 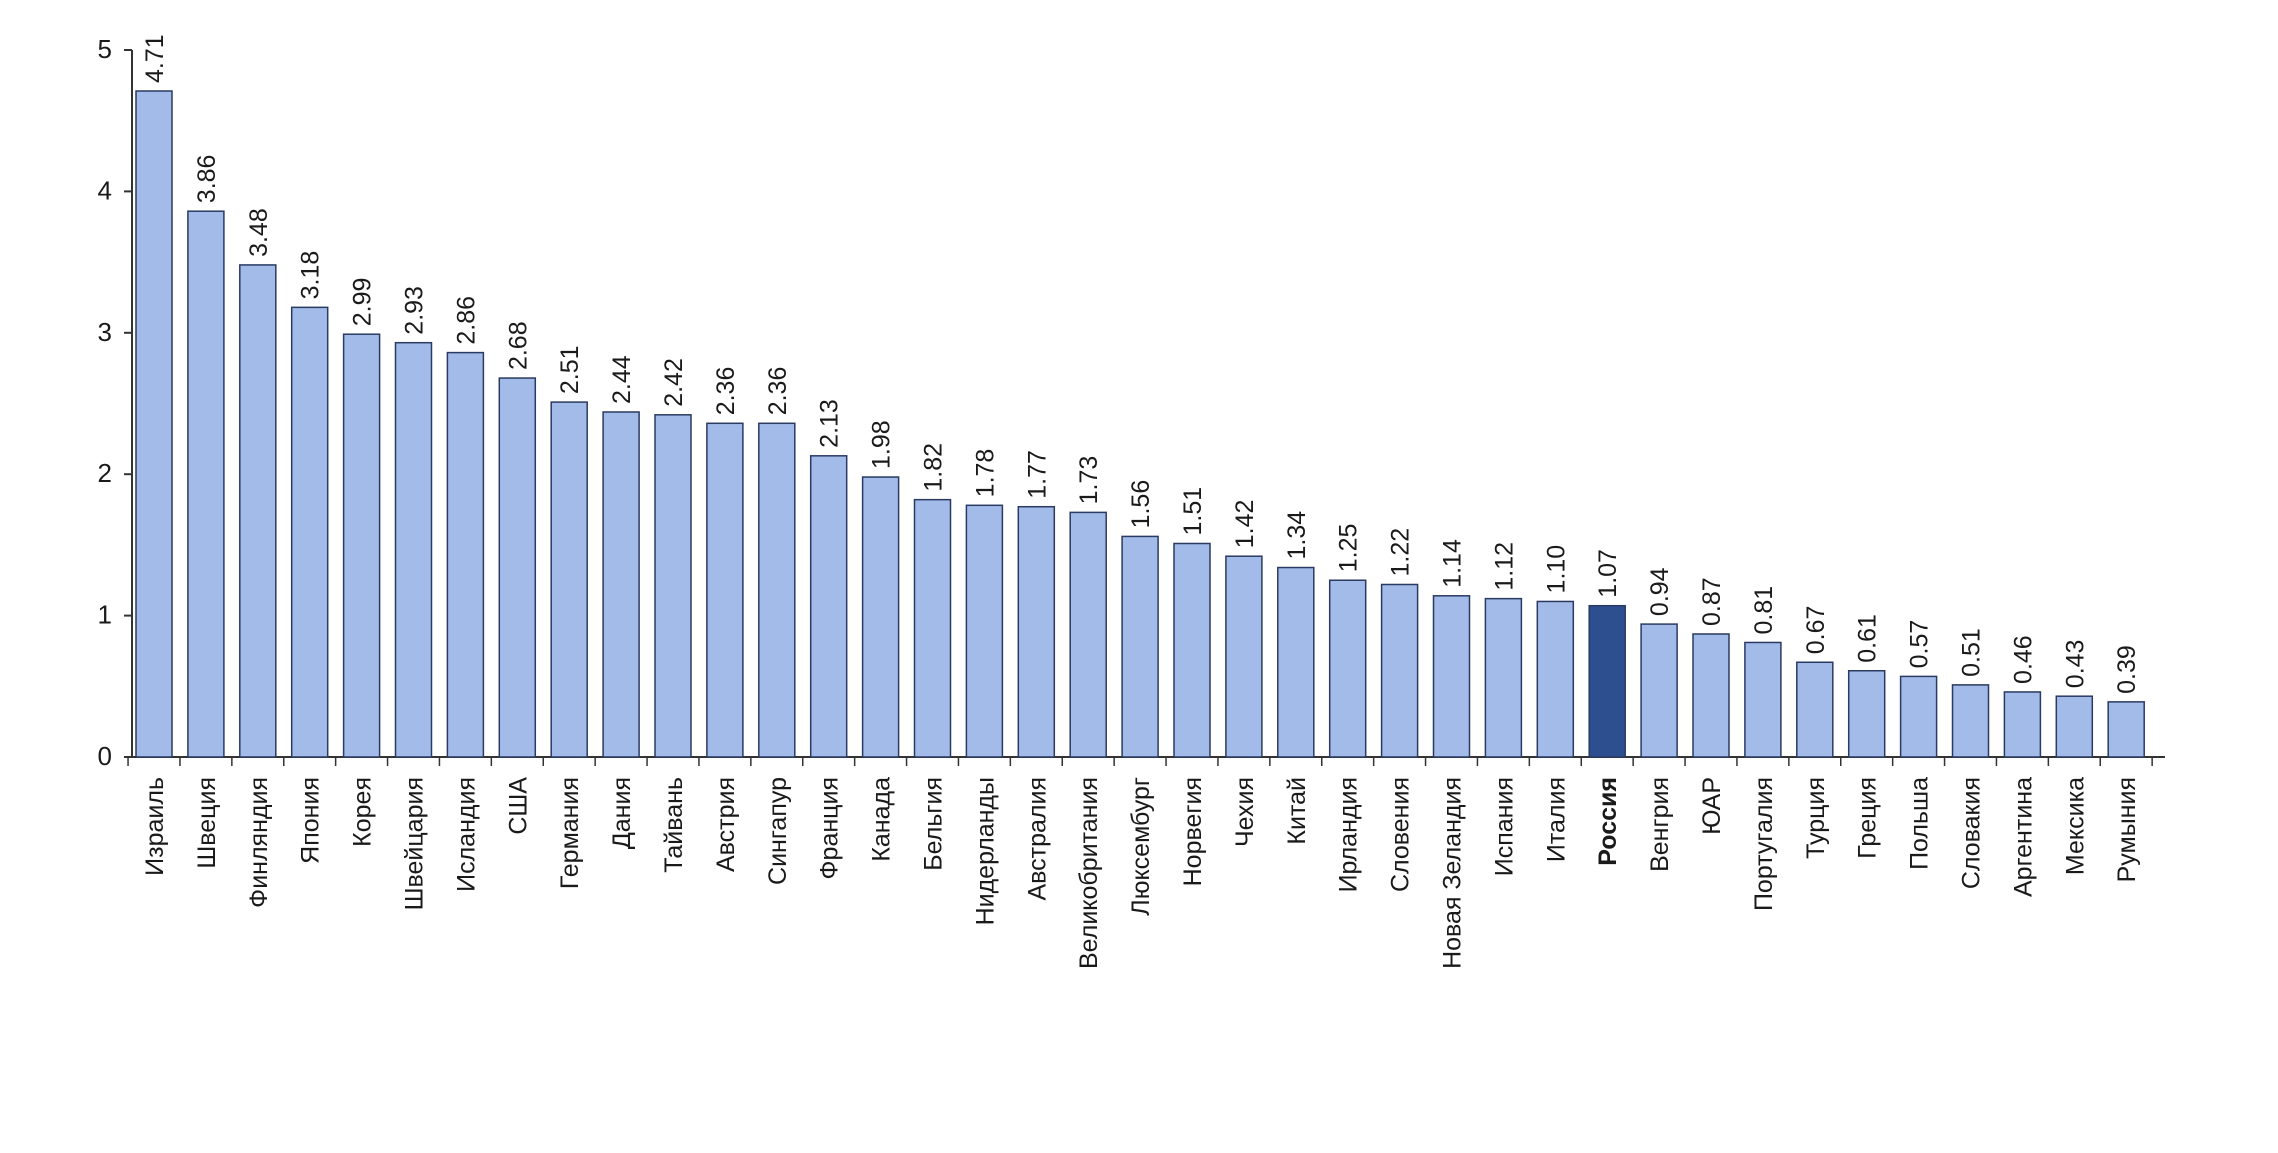 I want to click on category-label: Швеция, so click(x=207, y=823).